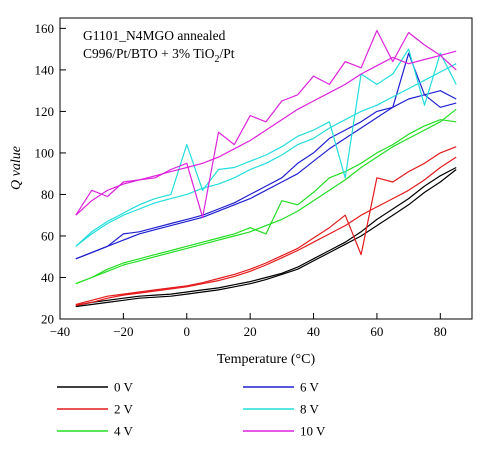 This screenshot has width=500, height=457. Describe the element at coordinates (310, 409) in the screenshot. I see `legend-label: 8 V` at that location.